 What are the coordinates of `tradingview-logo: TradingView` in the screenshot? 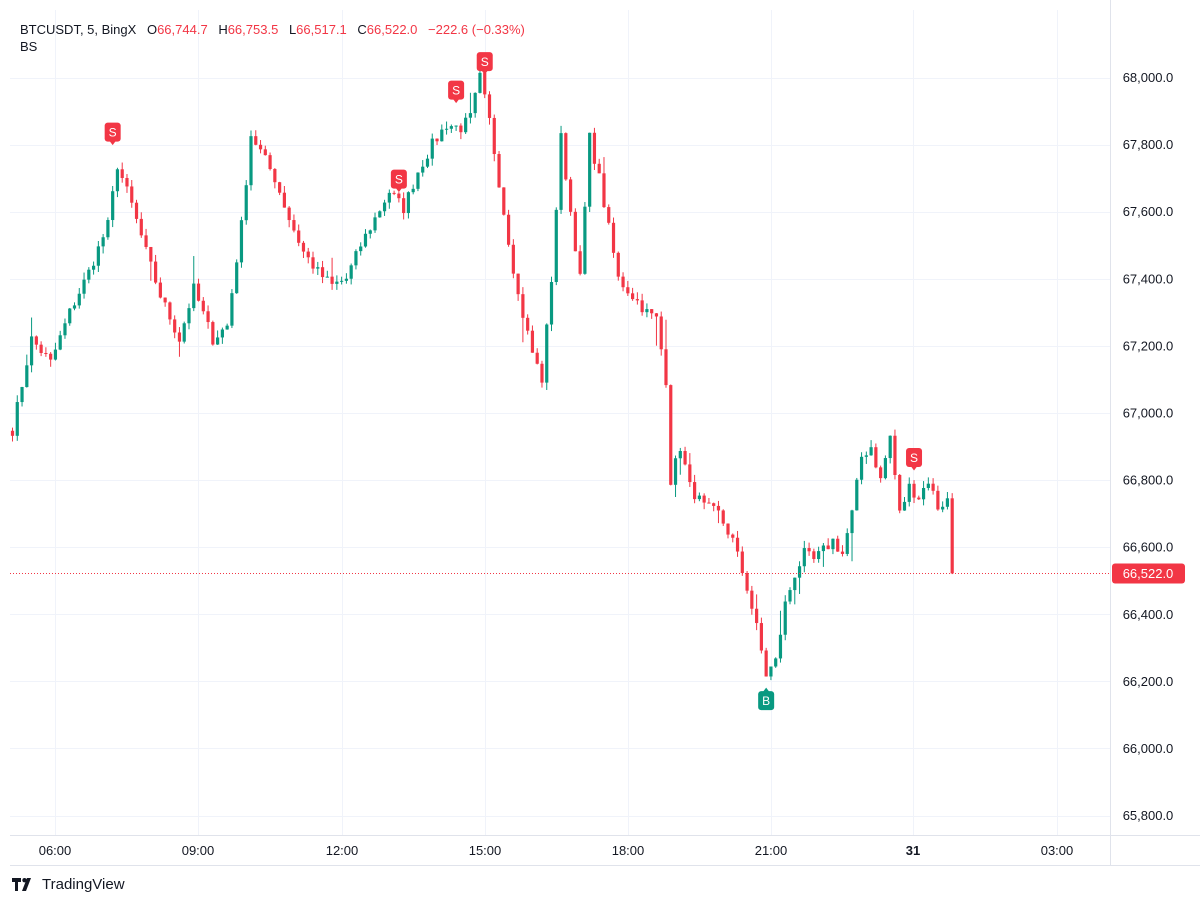 It's located at (68, 884).